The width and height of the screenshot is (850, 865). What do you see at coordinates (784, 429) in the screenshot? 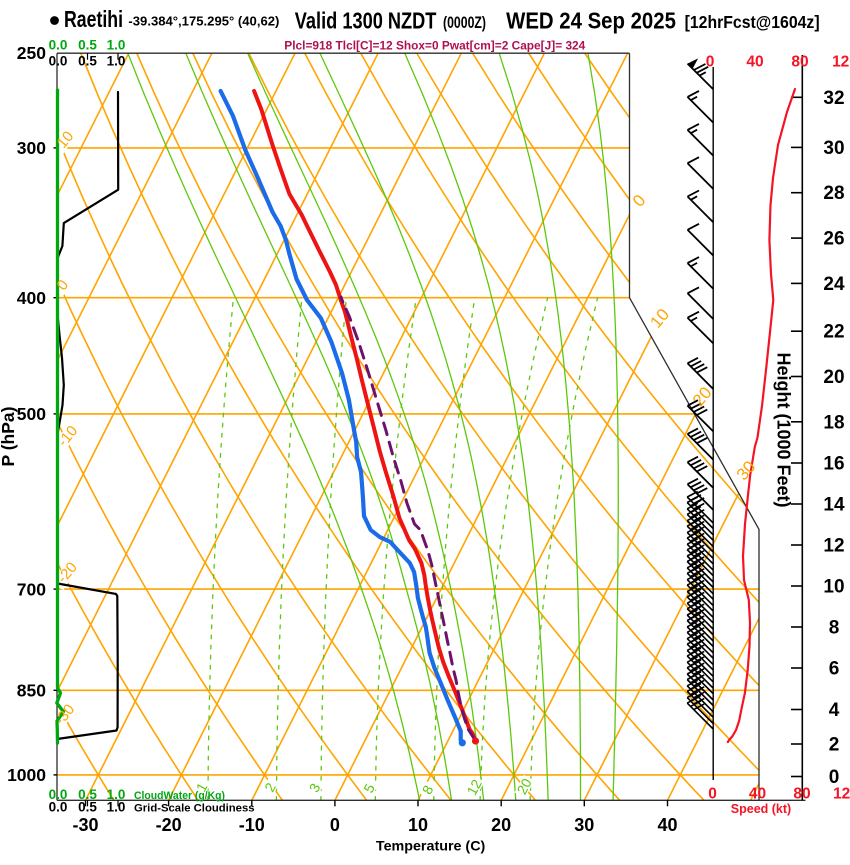
I see `svg-text: Height (1000 Feet)` at bounding box center [784, 429].